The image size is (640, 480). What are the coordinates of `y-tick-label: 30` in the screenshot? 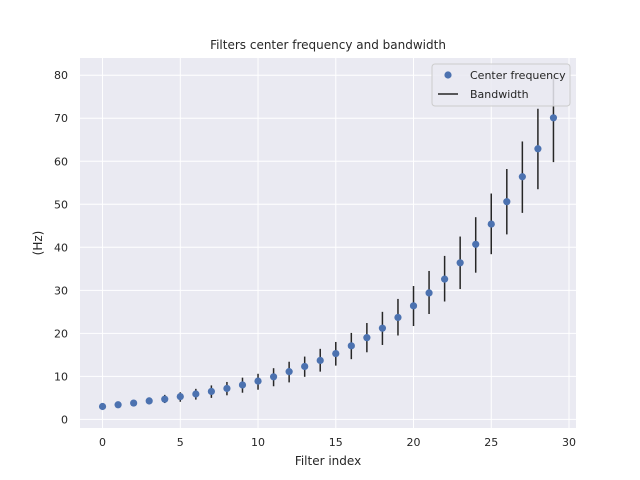 It's located at (61, 290).